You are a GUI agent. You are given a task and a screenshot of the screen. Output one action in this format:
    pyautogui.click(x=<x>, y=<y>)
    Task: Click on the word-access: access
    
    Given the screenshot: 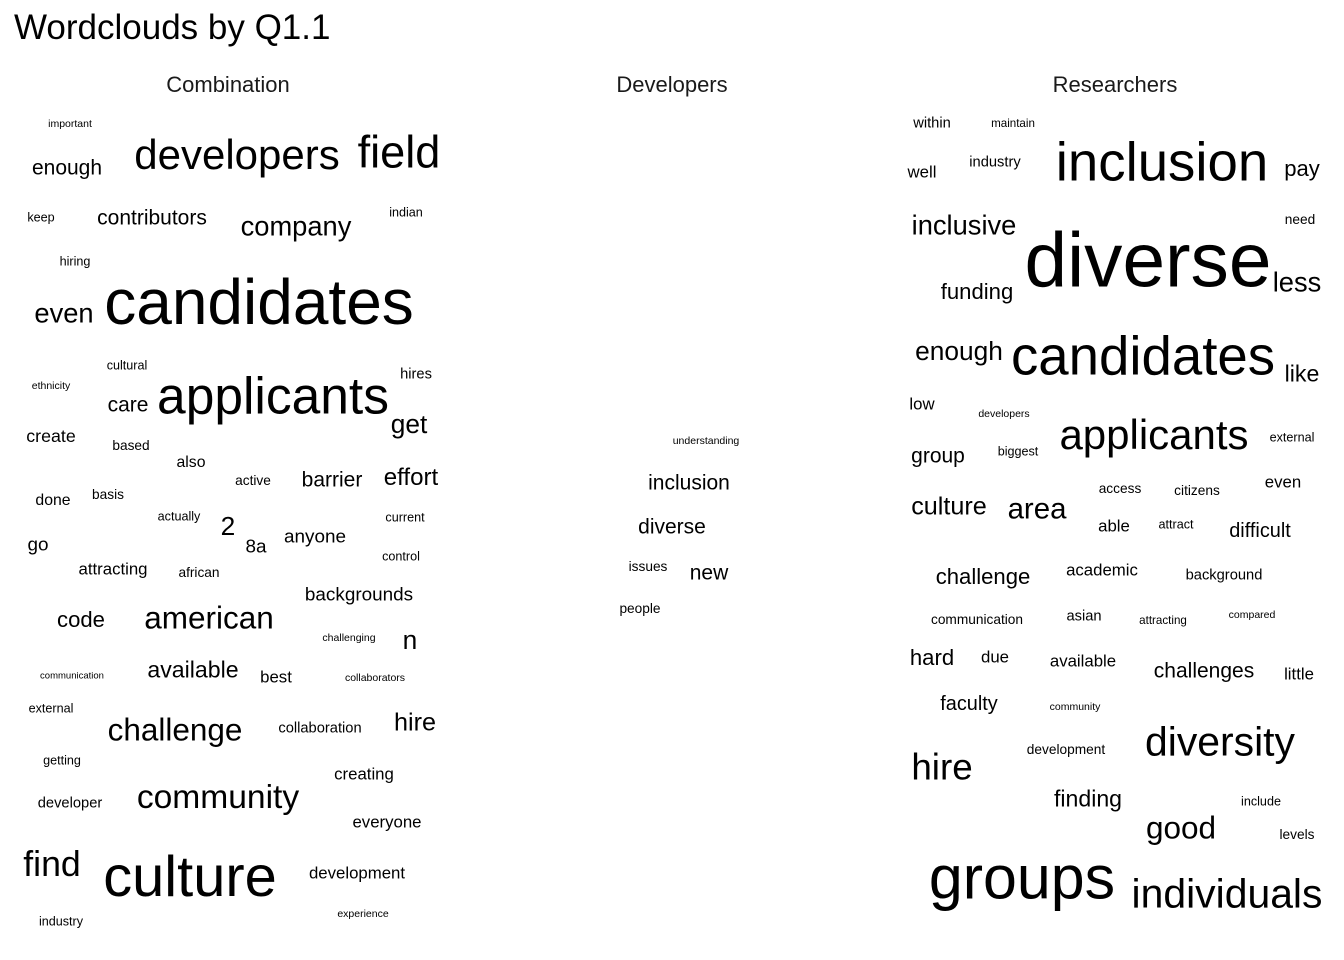 What is the action you would take?
    pyautogui.click(x=1120, y=489)
    